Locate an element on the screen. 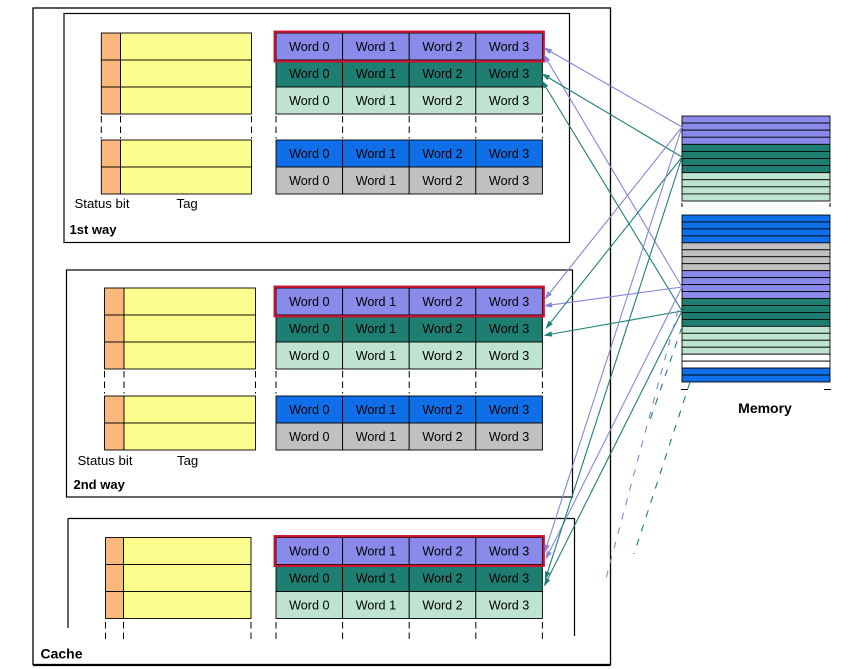 This screenshot has width=861, height=669. svg-text: Memory is located at coordinates (765, 408).